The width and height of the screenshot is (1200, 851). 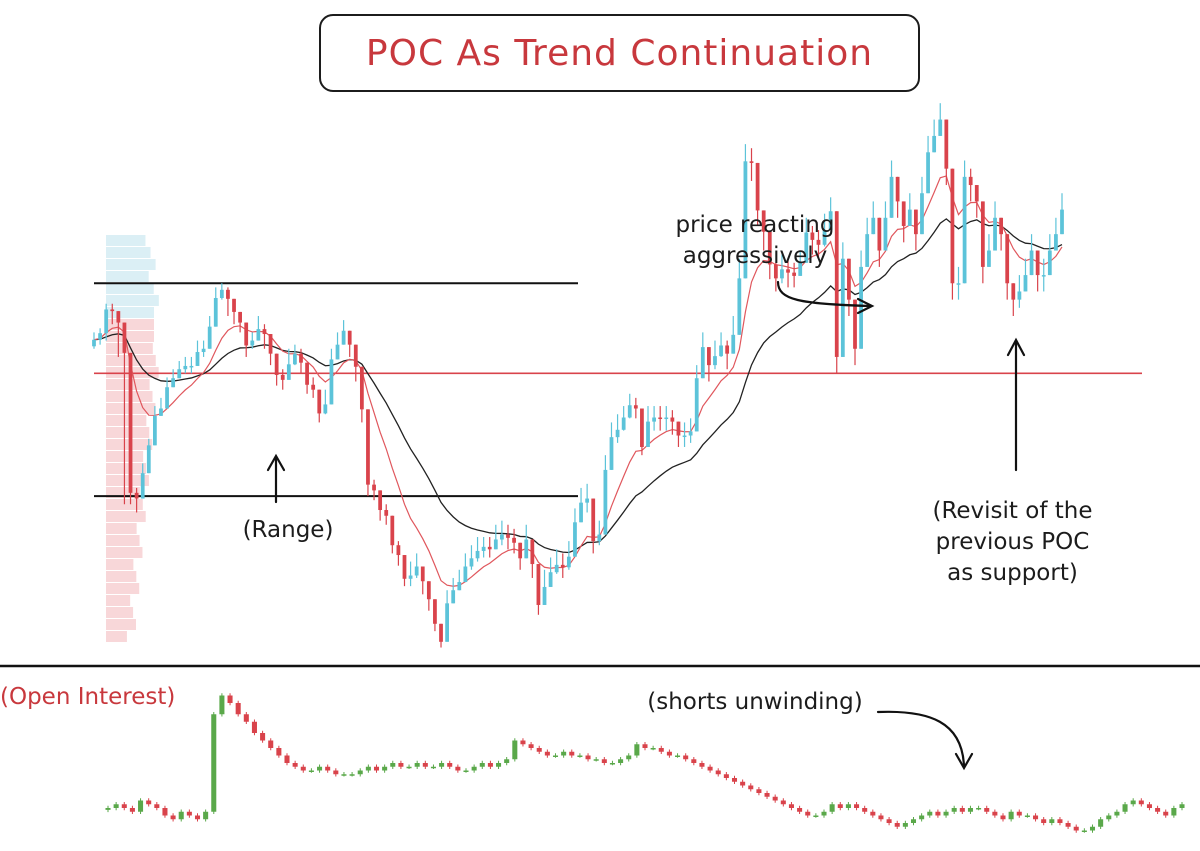 I want to click on annotation-price-reacting: price reacting aggressively, so click(x=755, y=240).